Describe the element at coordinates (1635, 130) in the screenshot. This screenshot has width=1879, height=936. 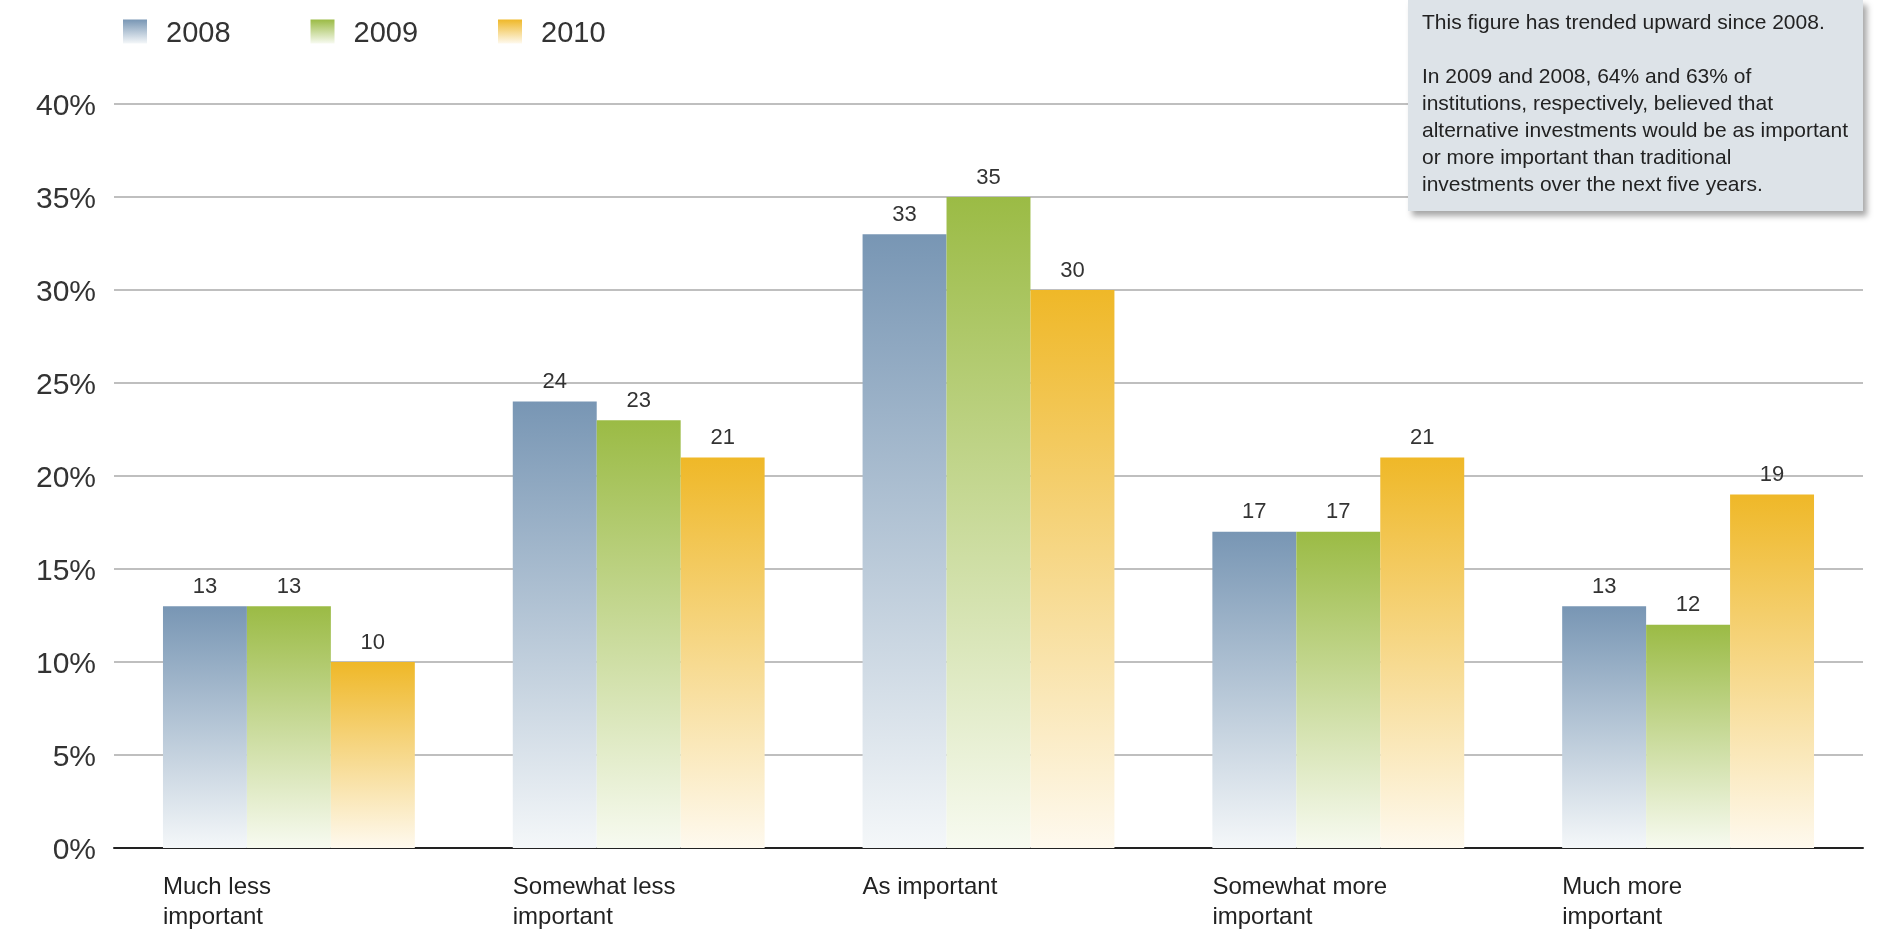
I see `annotation: In 2009 and 2008, 64% and 63% of institutions, respectively, believed that alternative investments would be as important or more important than traditional investments over the next five years.` at that location.